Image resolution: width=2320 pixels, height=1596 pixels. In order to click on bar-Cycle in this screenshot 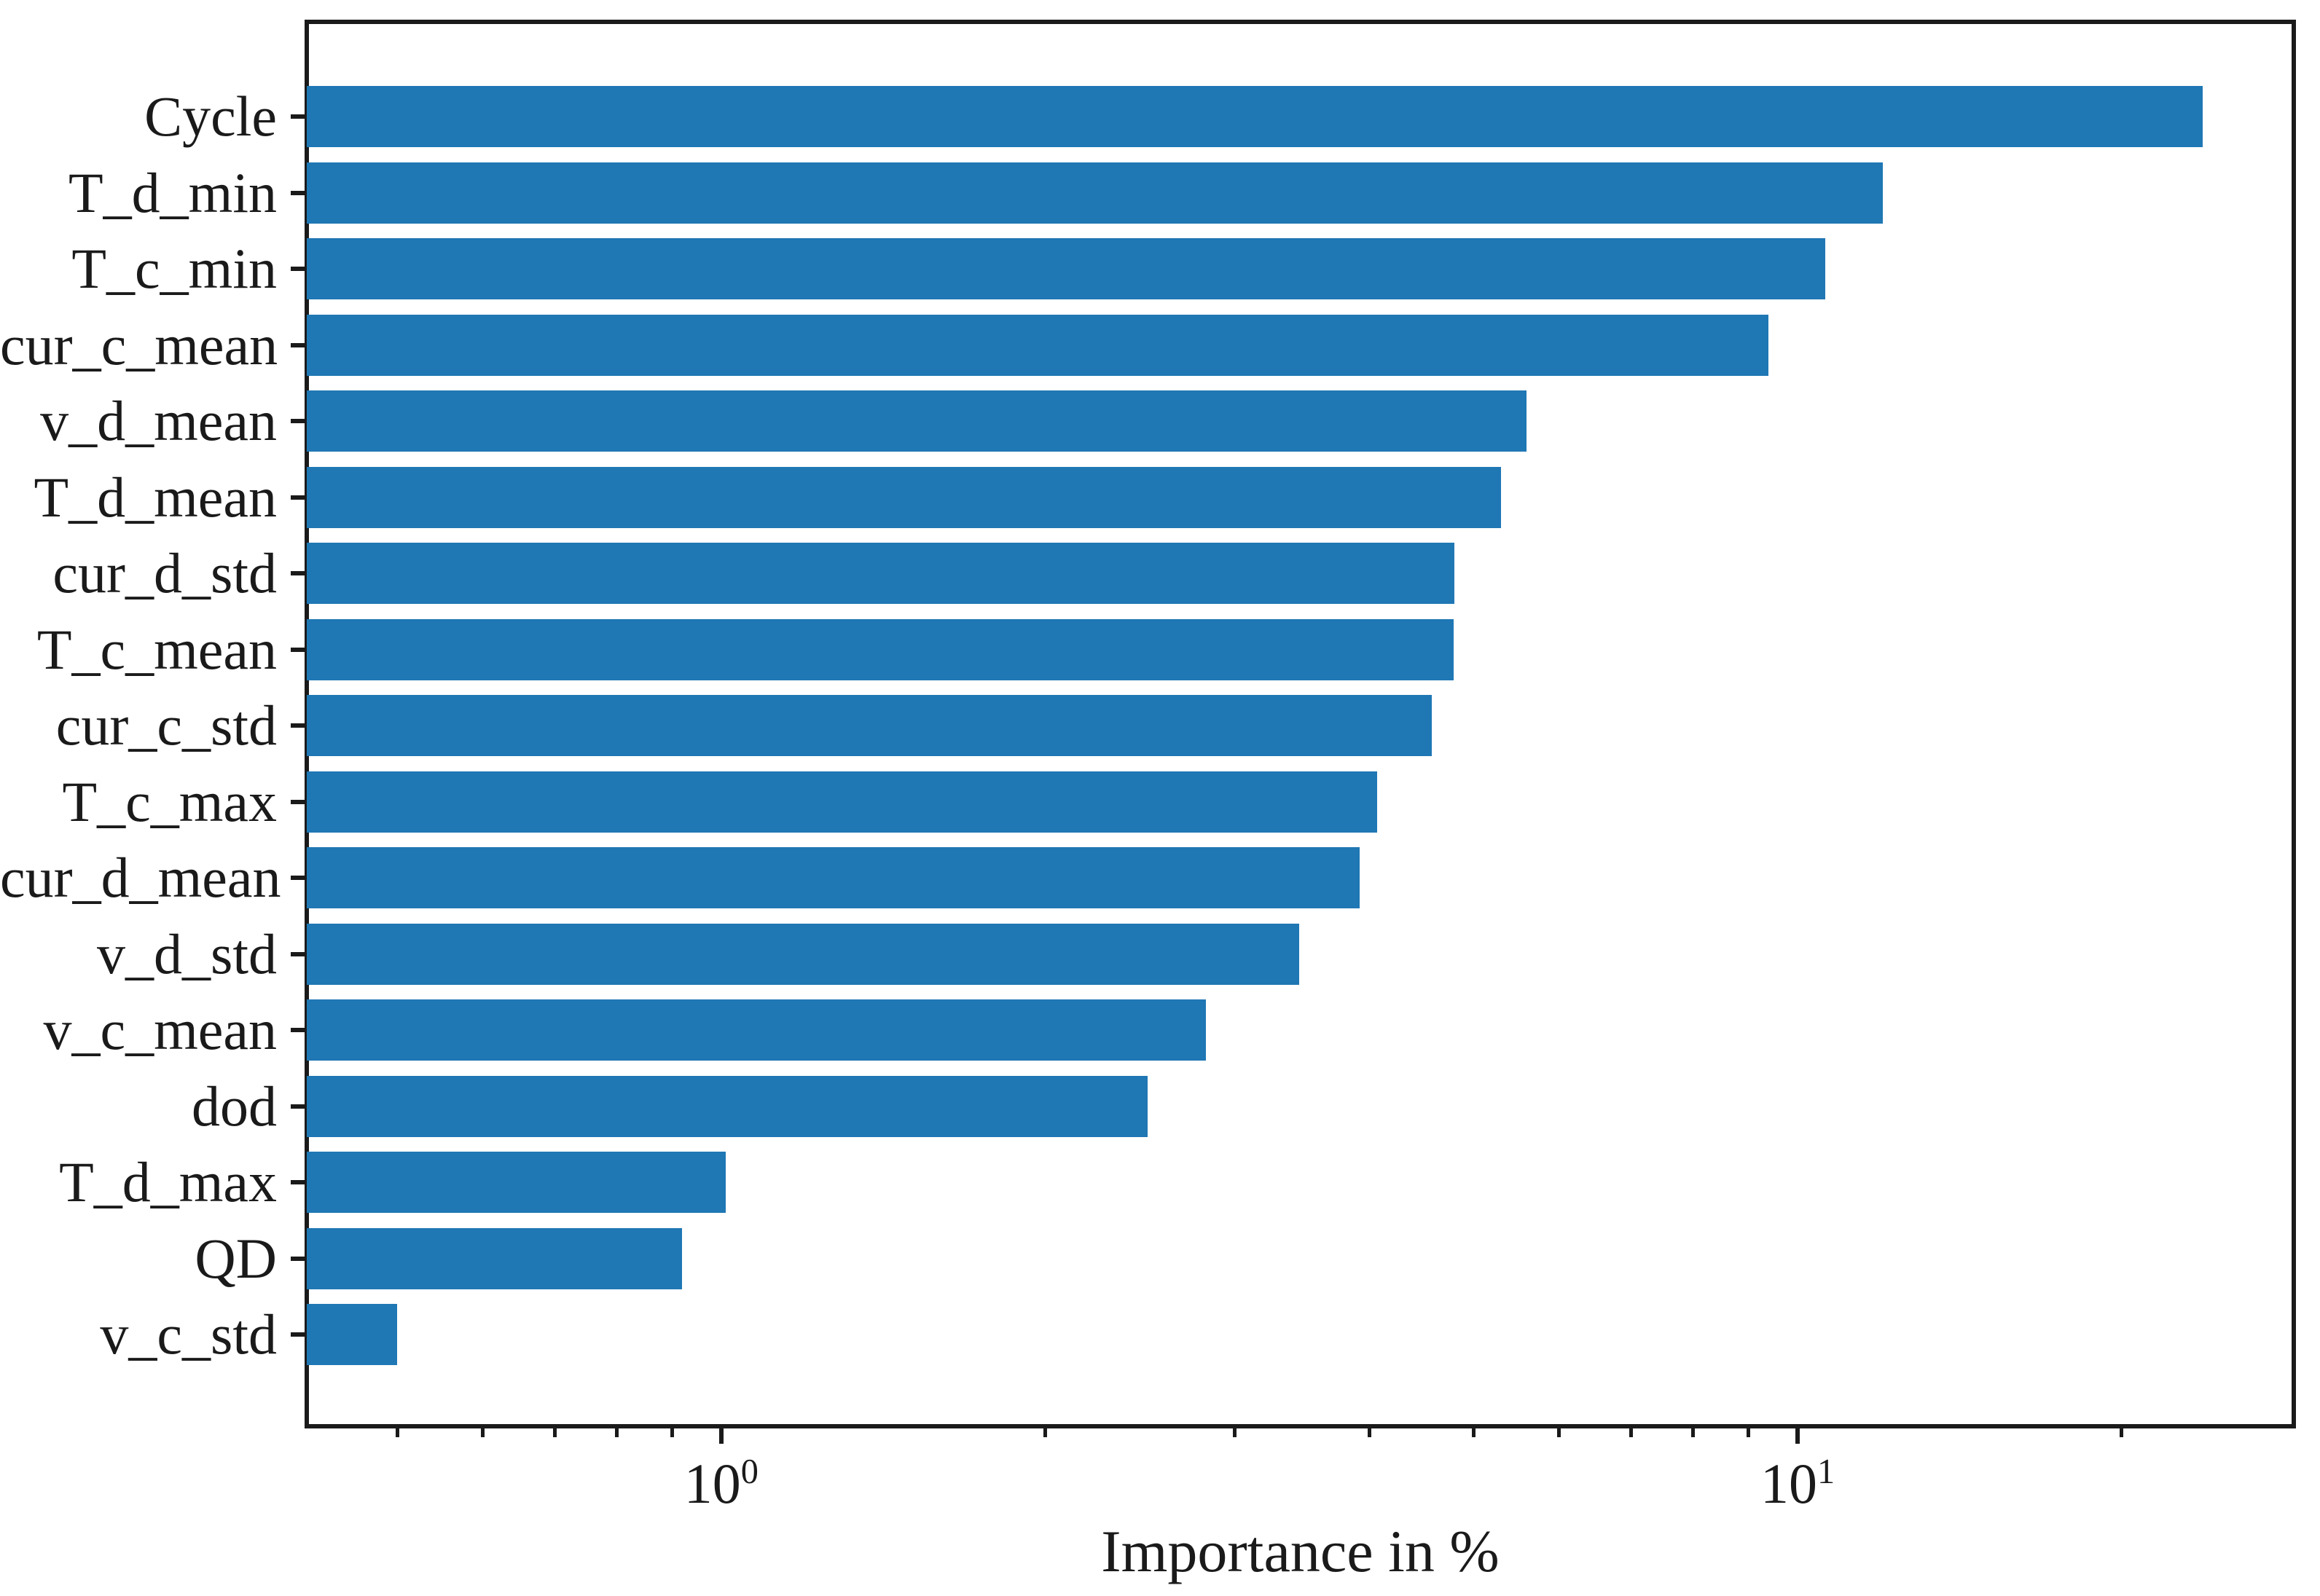, I will do `click(1255, 116)`.